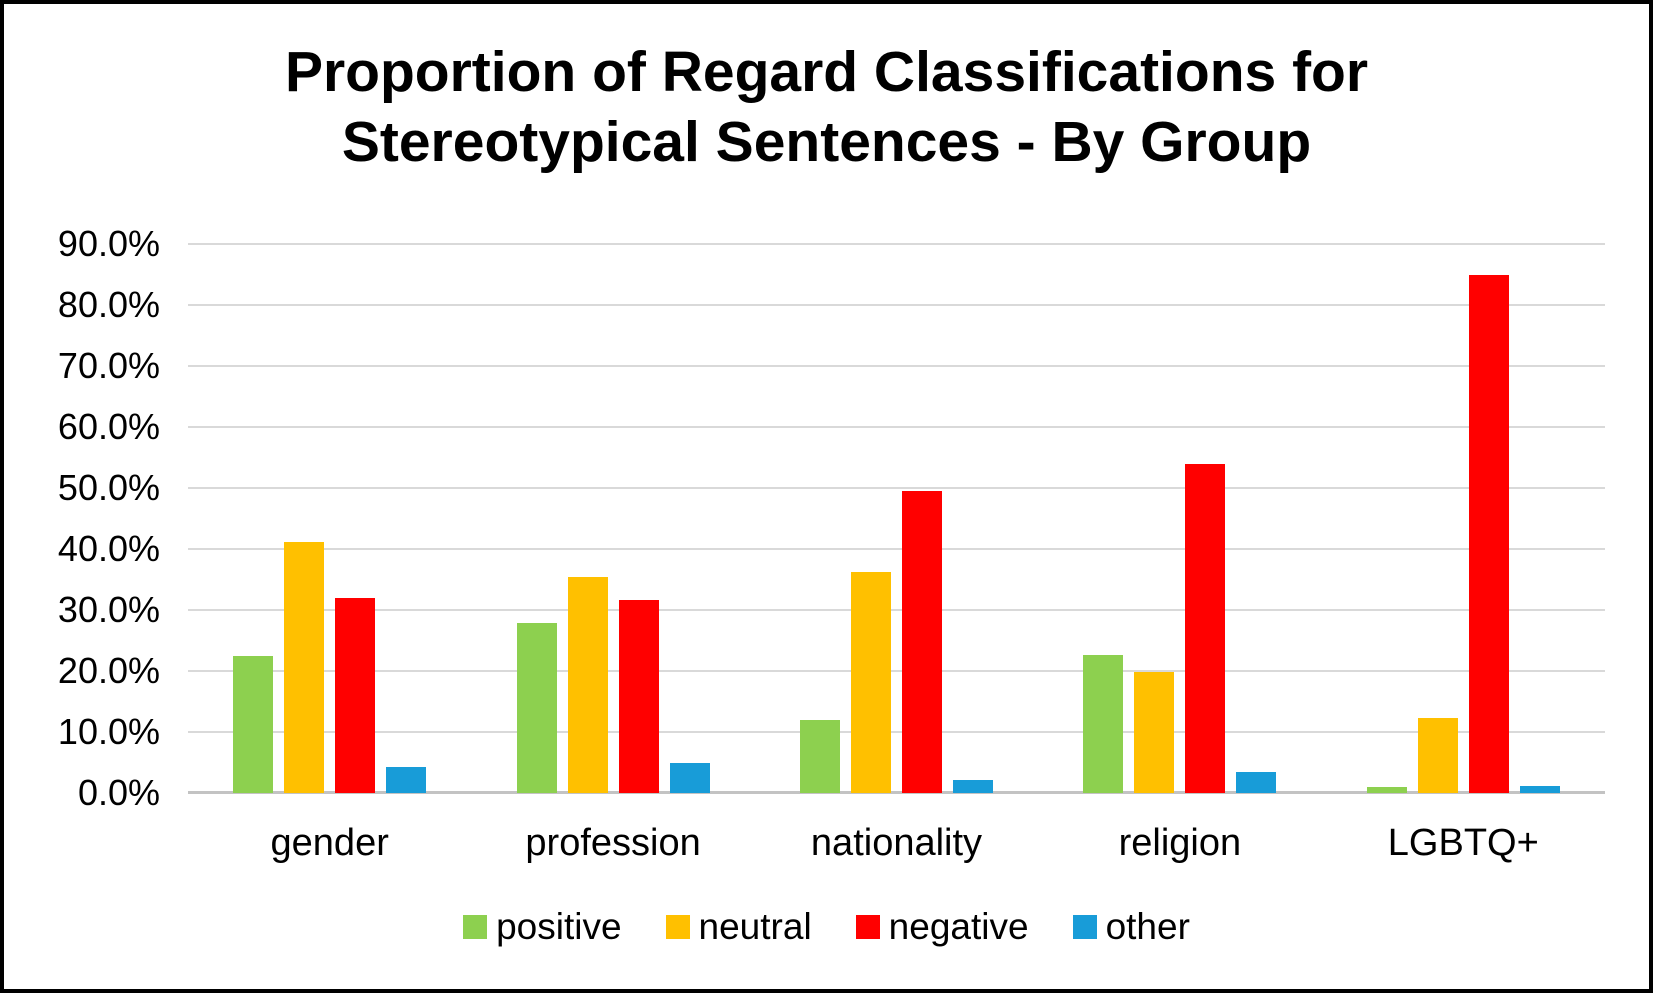 The height and width of the screenshot is (993, 1653). Describe the element at coordinates (559, 926) in the screenshot. I see `legend-label-positive: positive` at that location.